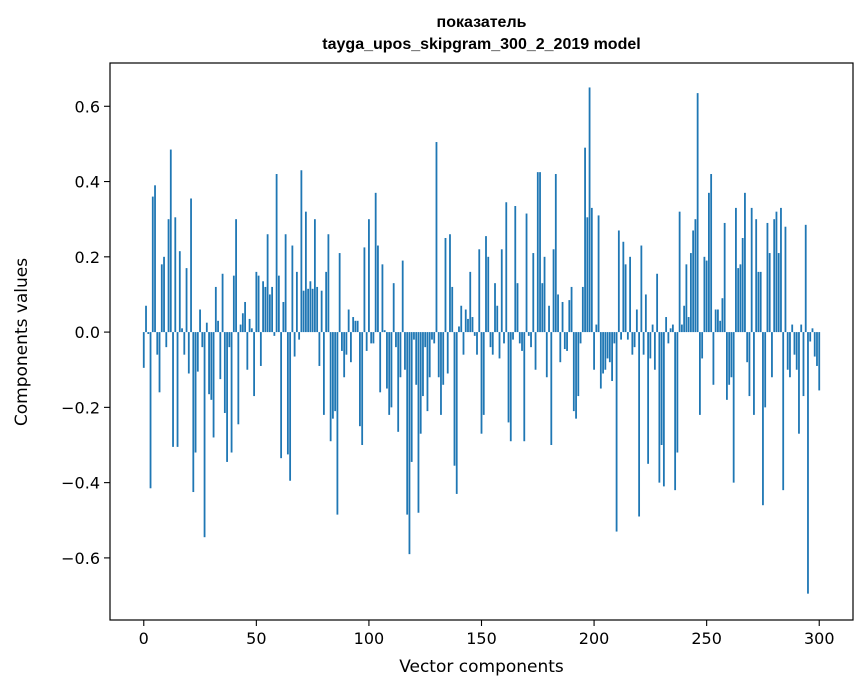 The image size is (867, 696). Describe the element at coordinates (481, 44) in the screenshot. I see `chart-title-line-2: tayga_upos_skipgram_300_2_2019 model` at that location.